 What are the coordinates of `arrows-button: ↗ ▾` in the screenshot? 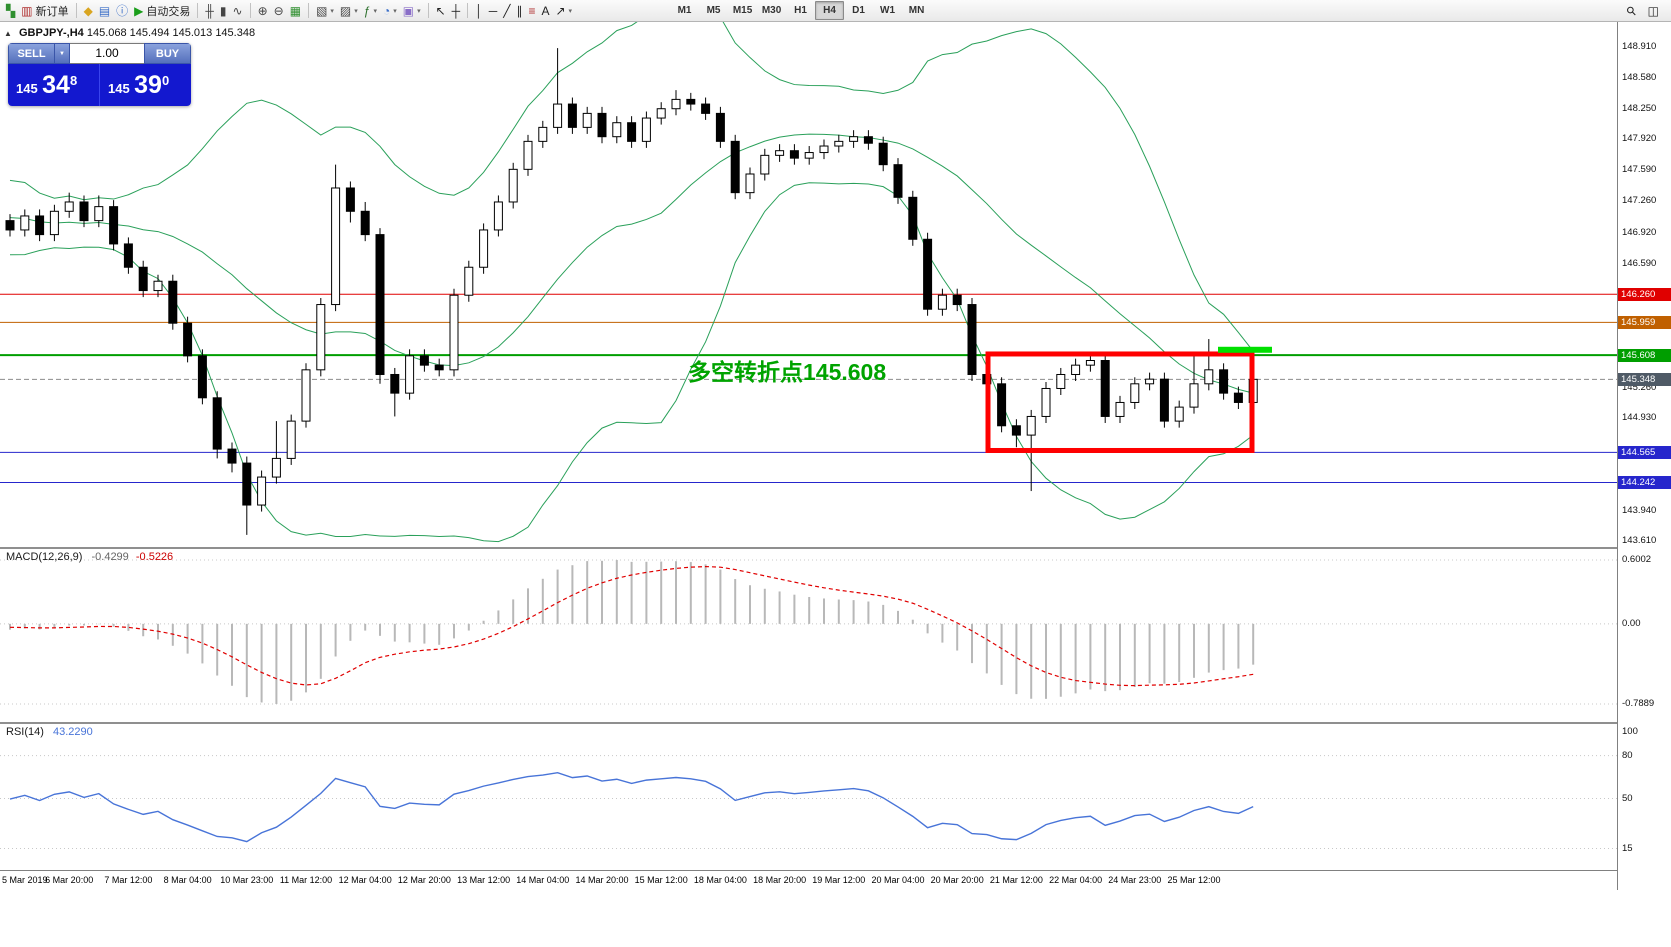 It's located at (563, 11).